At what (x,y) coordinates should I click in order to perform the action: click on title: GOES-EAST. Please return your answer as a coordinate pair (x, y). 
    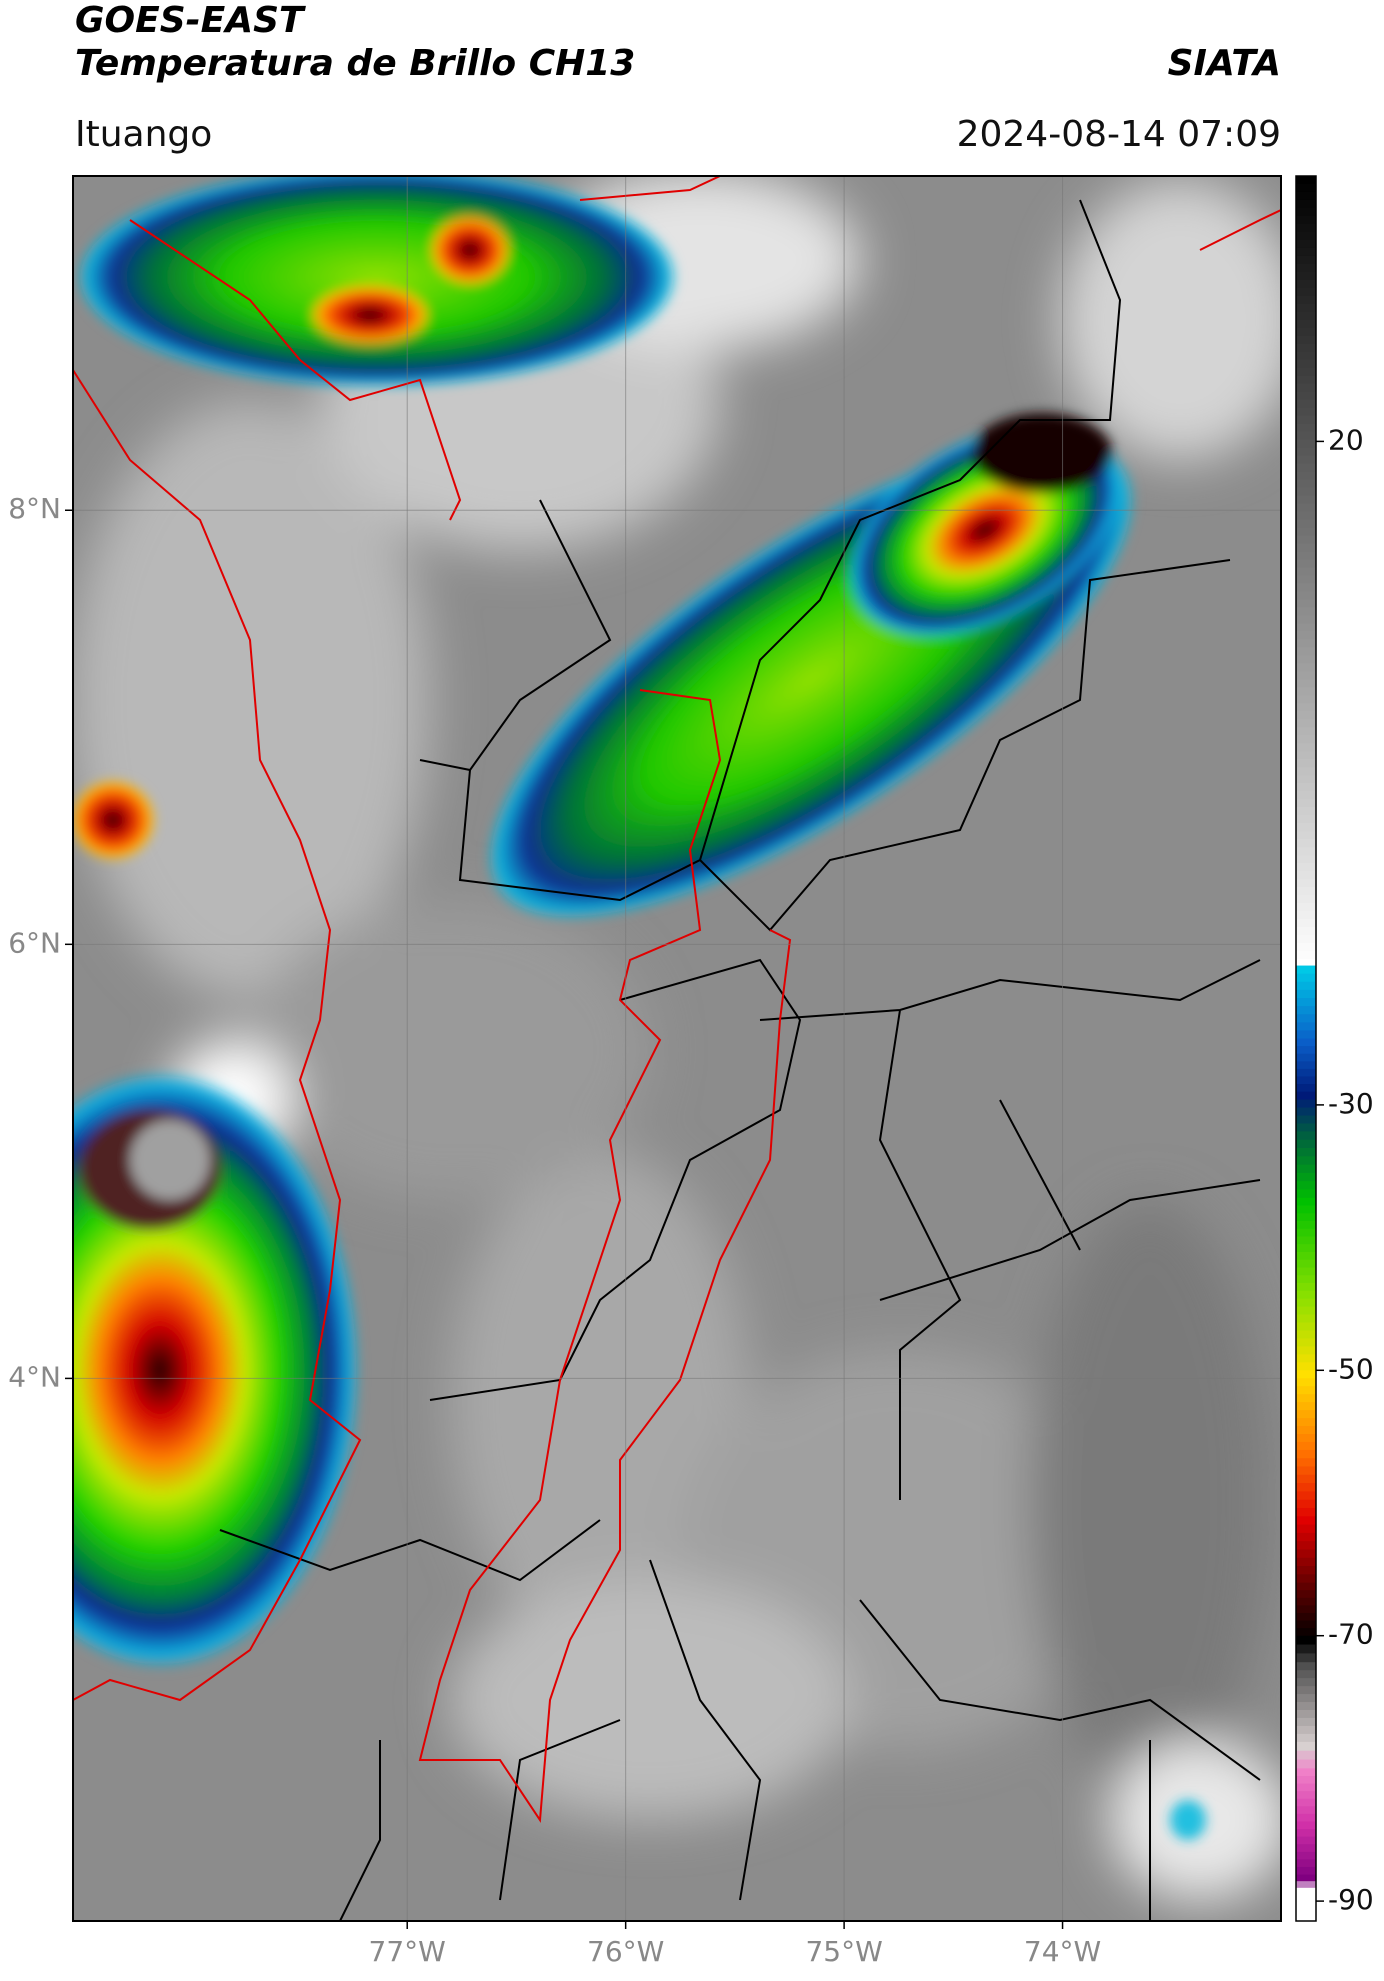
    Looking at the image, I should click on (190, 20).